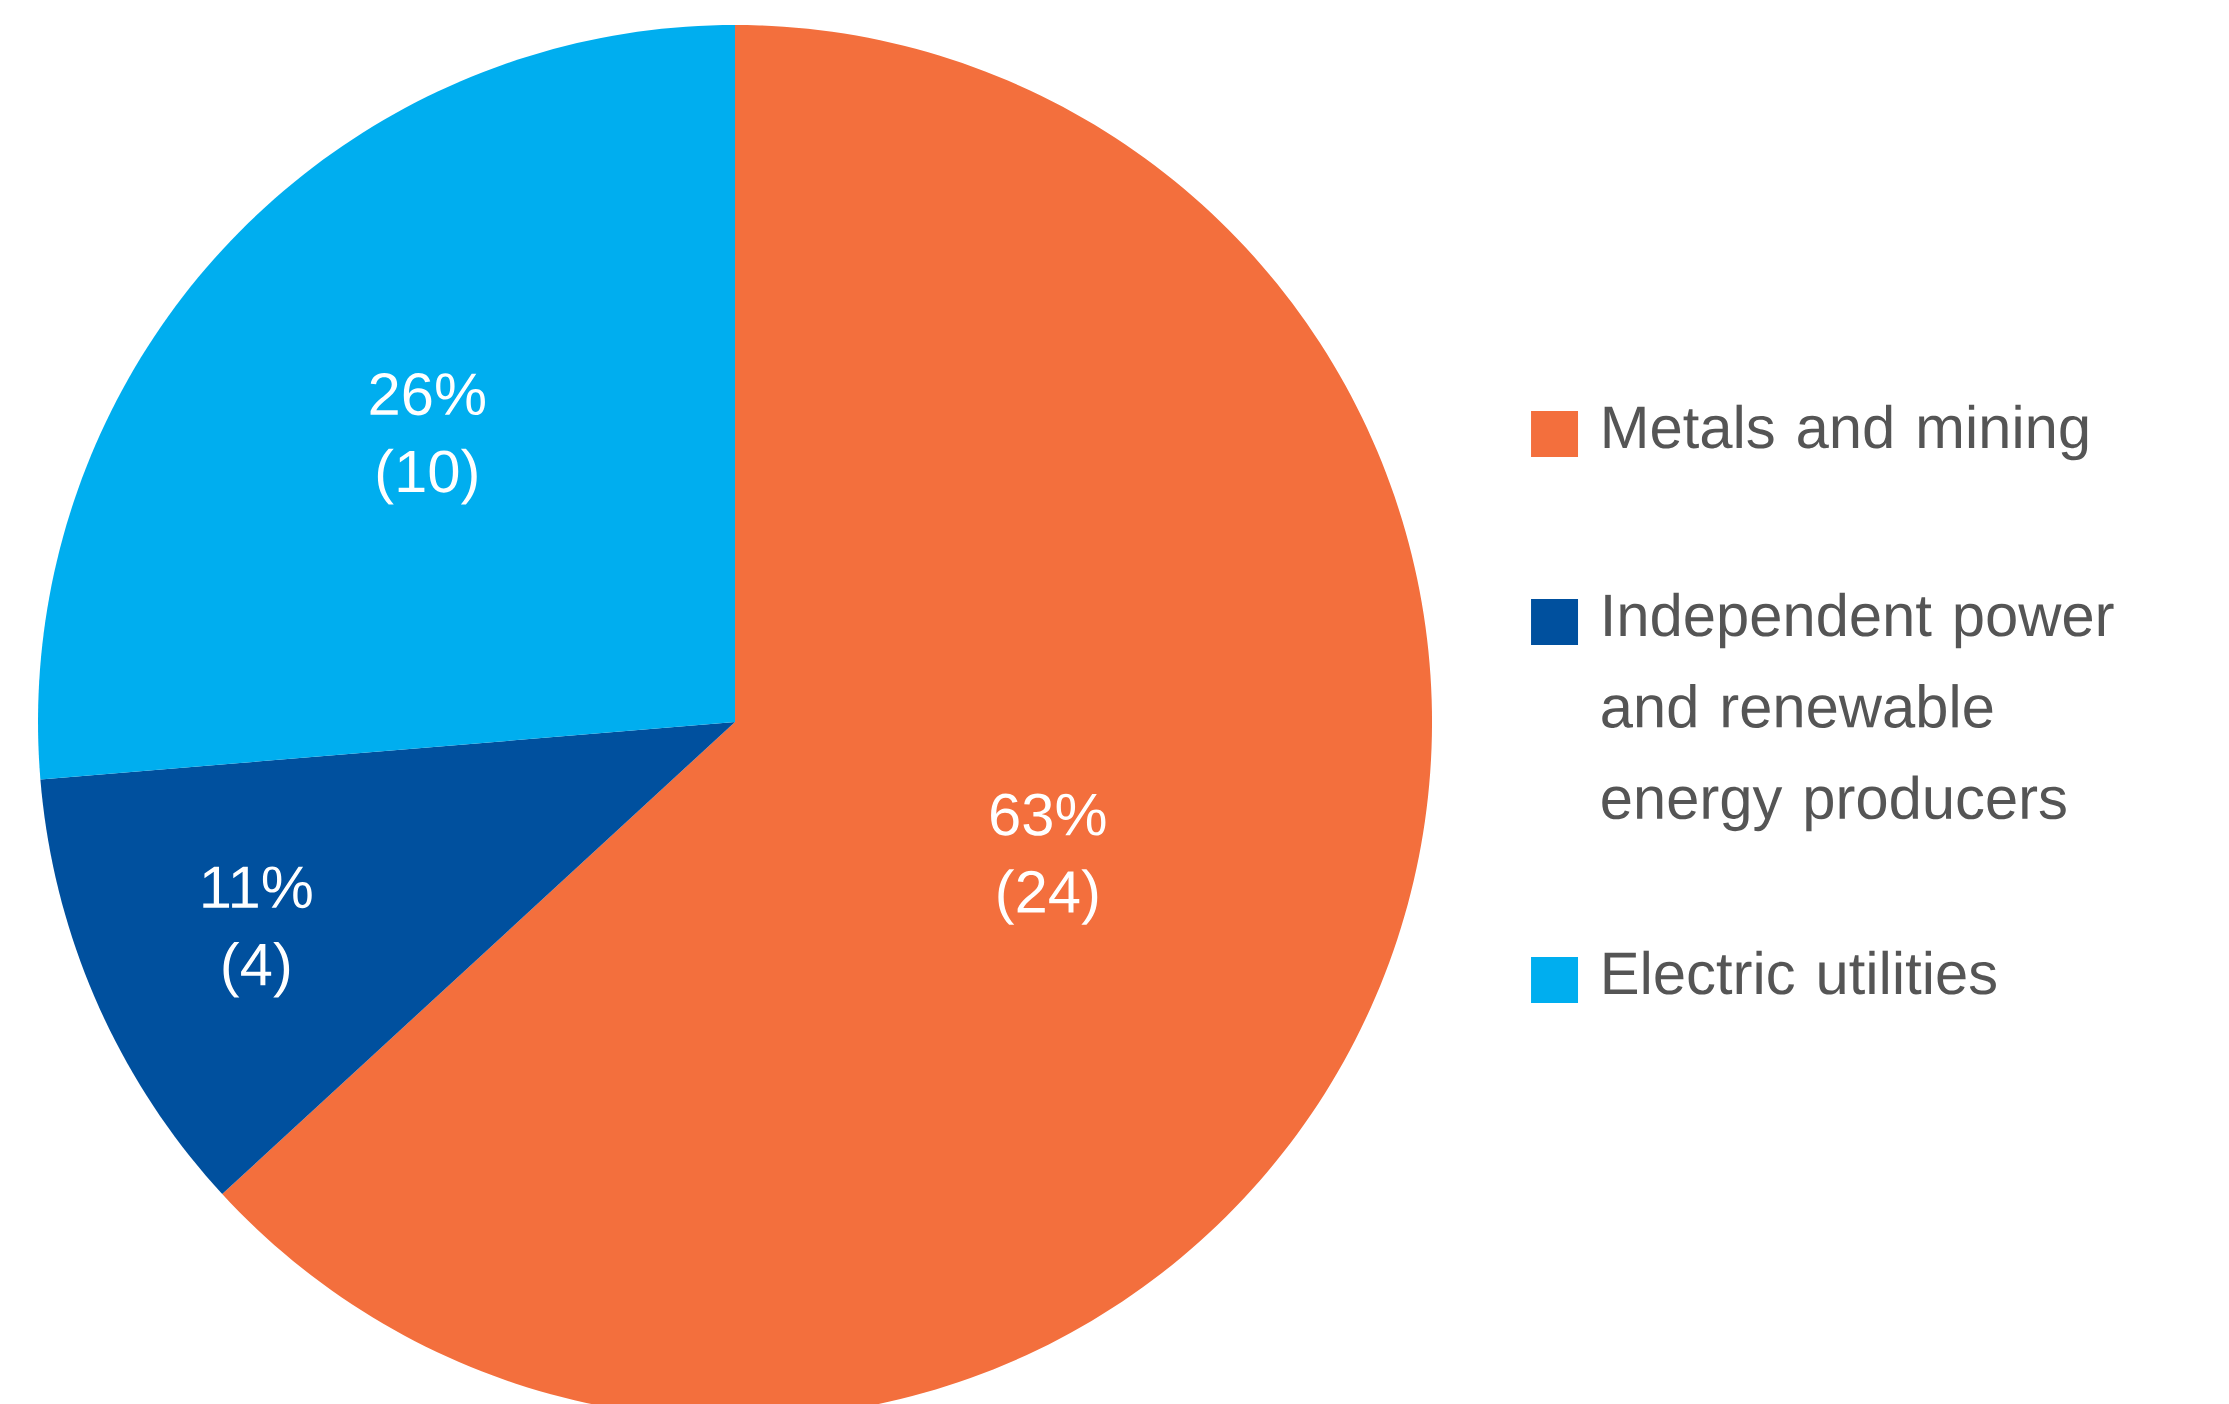 This screenshot has height=1404, width=2229. Describe the element at coordinates (257, 932) in the screenshot. I see `data-label: 11% (4)` at that location.